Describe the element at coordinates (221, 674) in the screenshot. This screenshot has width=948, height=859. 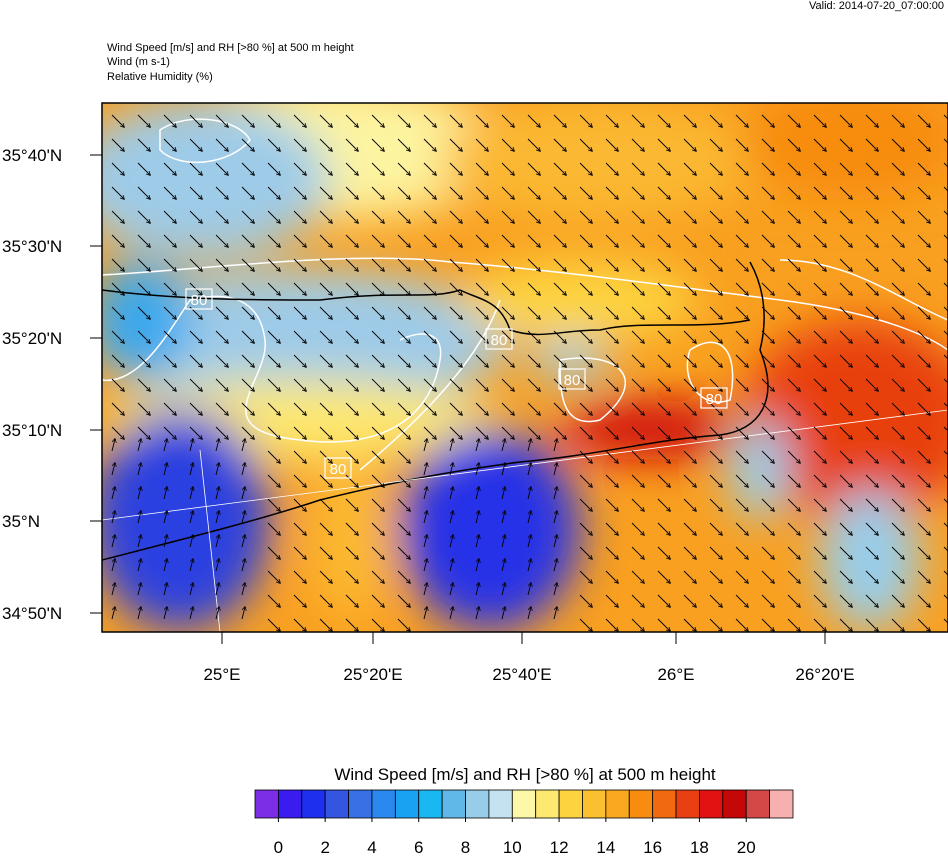
I see `lon-label: 25°E` at that location.